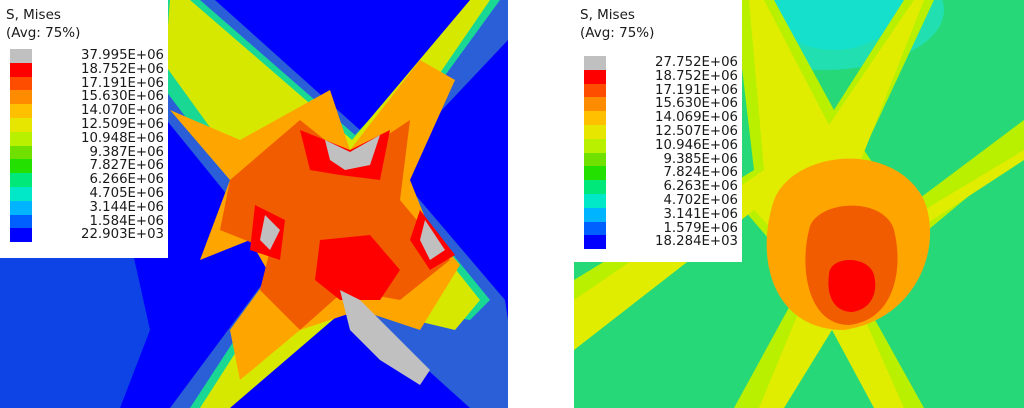  I want to click on legend-value: 10.948E+06, so click(122, 138).